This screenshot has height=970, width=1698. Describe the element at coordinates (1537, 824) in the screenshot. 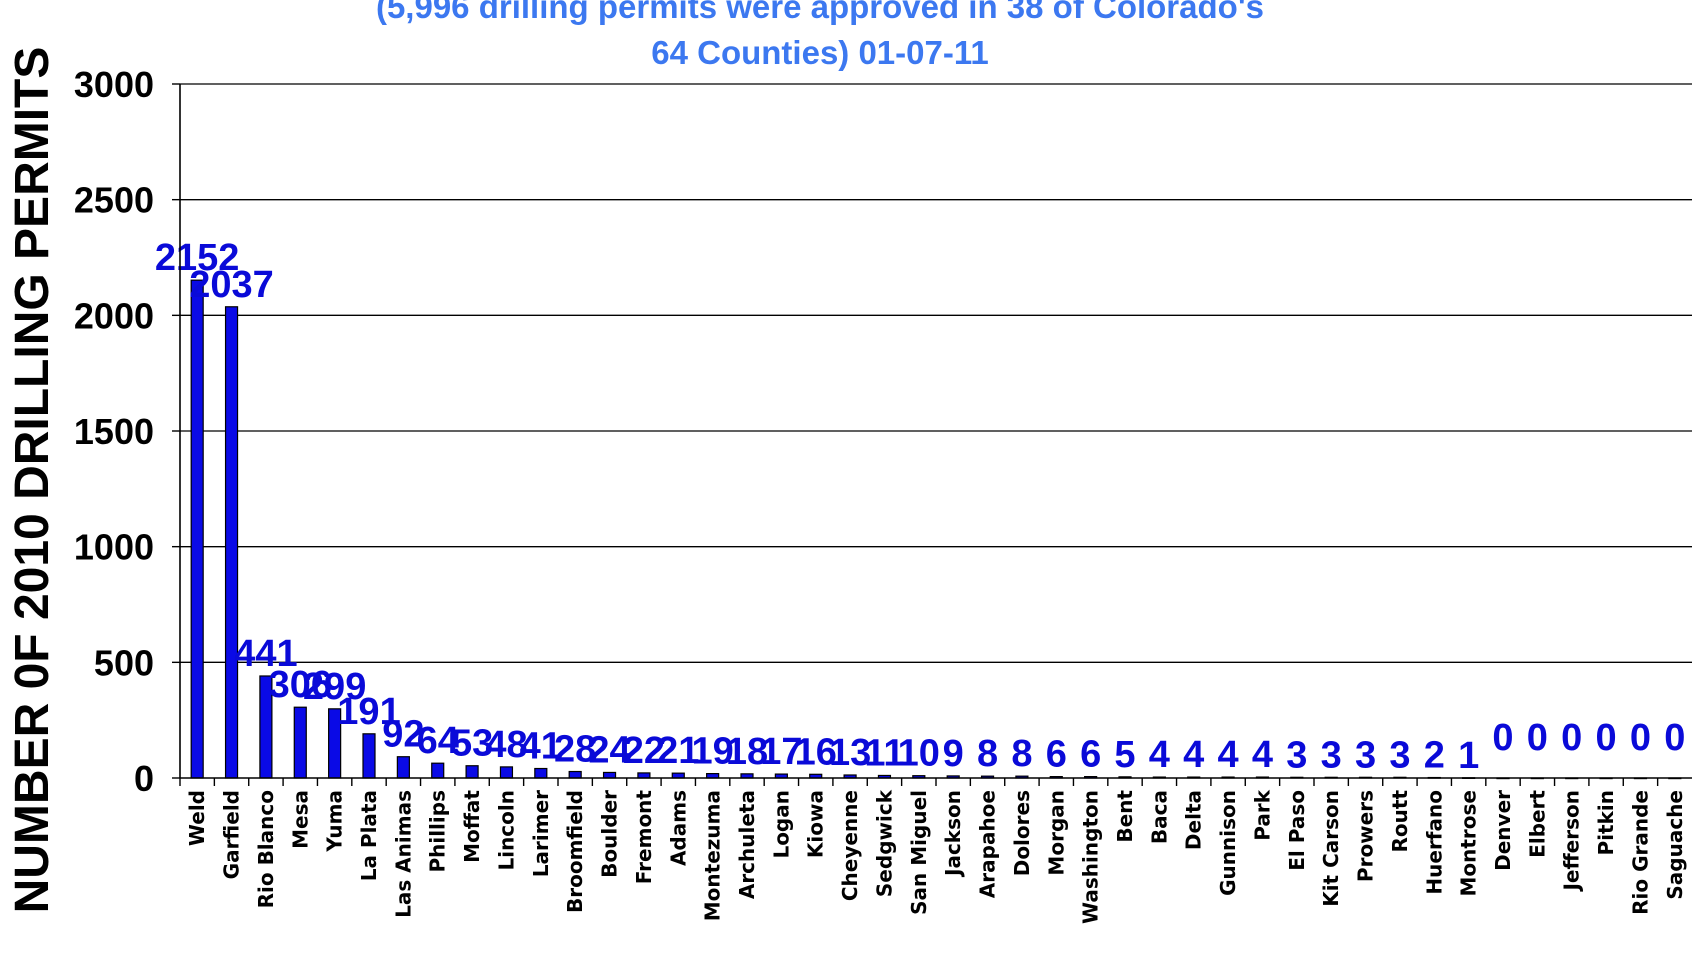

I see `x-tick-label: Elbert` at that location.